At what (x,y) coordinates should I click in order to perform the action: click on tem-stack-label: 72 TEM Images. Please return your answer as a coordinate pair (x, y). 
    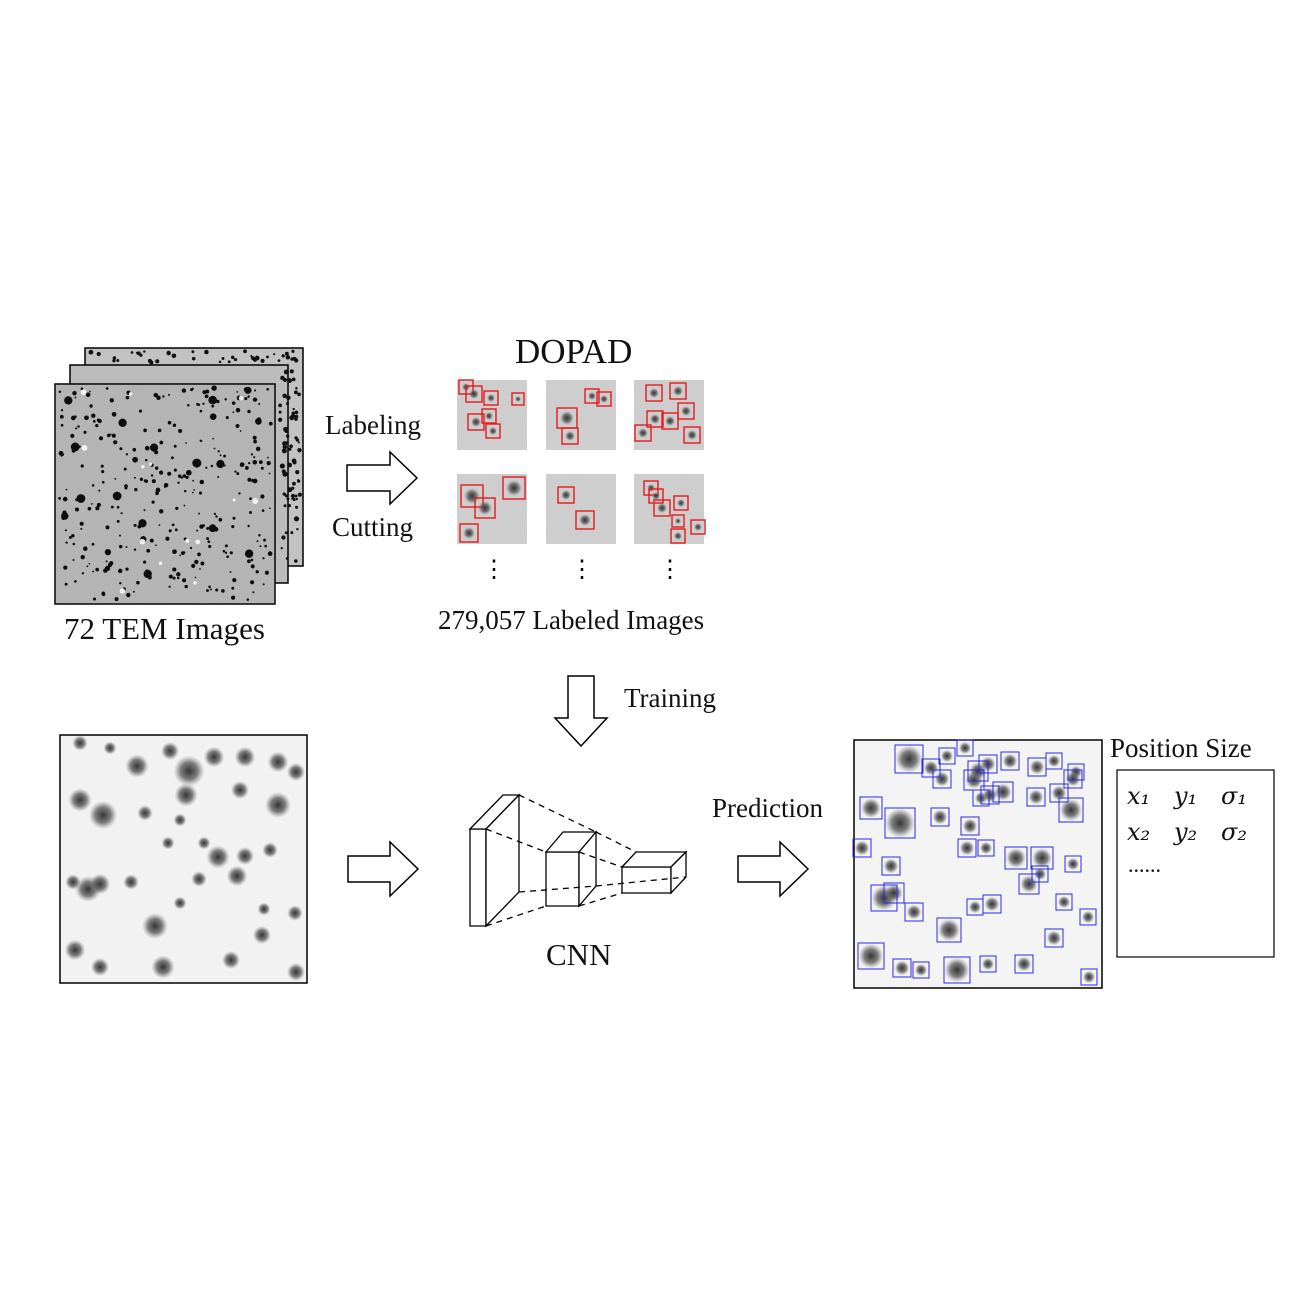
    Looking at the image, I should click on (164, 628).